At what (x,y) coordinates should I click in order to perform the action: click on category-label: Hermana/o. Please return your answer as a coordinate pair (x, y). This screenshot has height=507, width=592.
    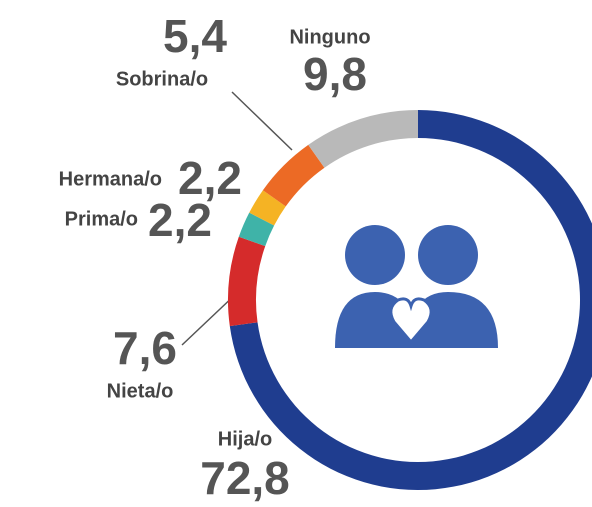
    Looking at the image, I should click on (110, 179).